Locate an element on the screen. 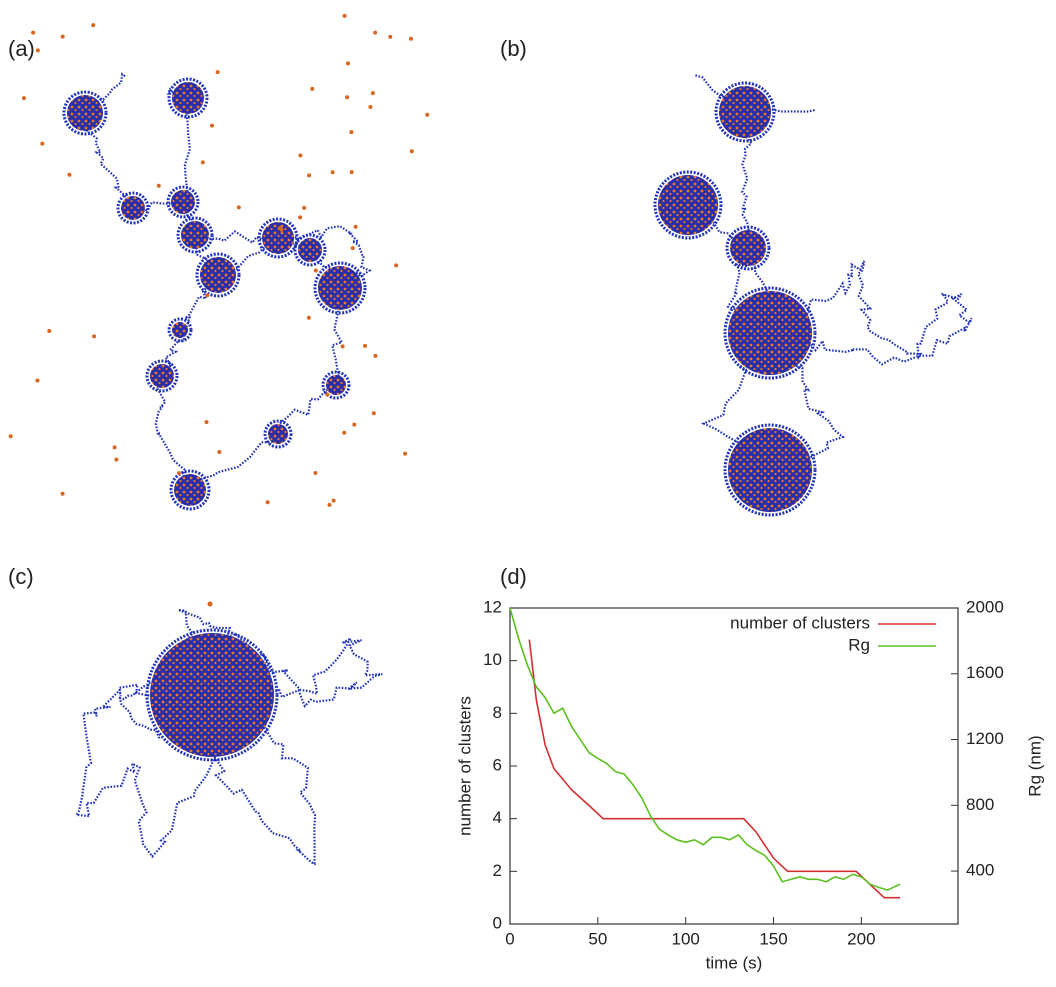 This screenshot has width=1056, height=987. x-tick-label: 150 is located at coordinates (773, 938).